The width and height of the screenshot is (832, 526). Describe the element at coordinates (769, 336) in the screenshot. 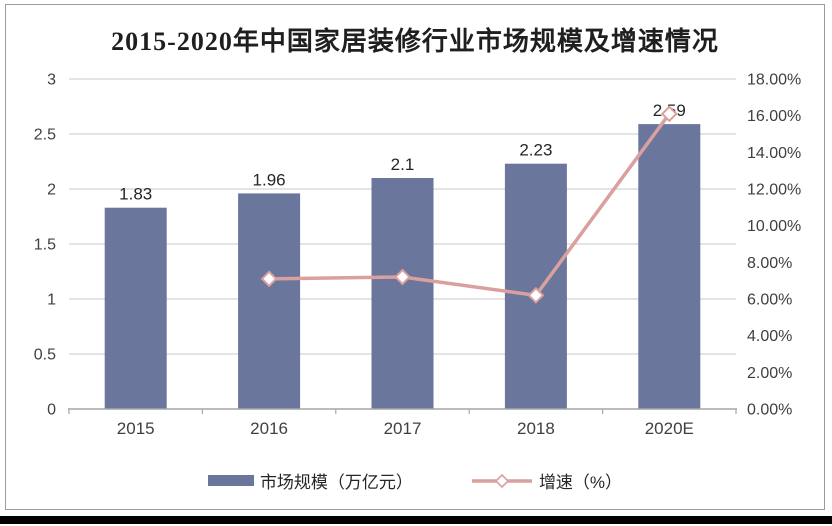

I see `y-right-tick-label: 4.00%` at that location.